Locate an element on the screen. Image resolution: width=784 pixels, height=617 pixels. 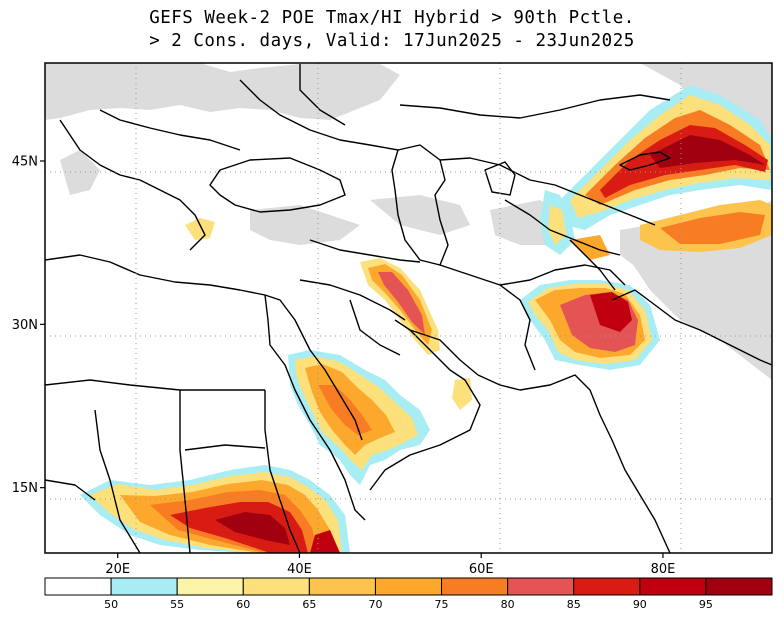
y-tick-label: 30N is located at coordinates (25, 325).